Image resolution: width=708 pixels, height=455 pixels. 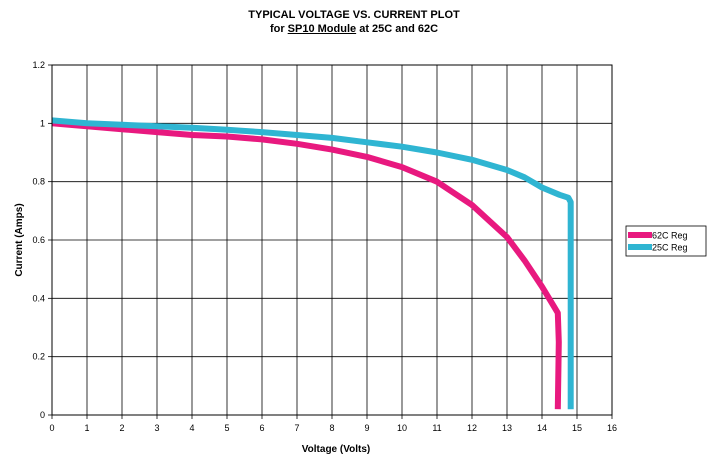 What do you see at coordinates (38, 182) in the screenshot?
I see `y-tick-label: 0.8` at bounding box center [38, 182].